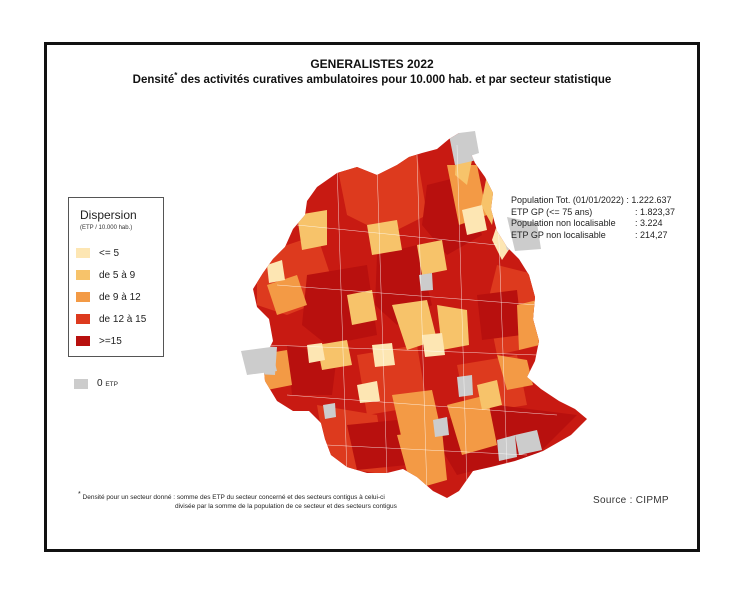 The height and width of the screenshot is (600, 750). What do you see at coordinates (176, 75) in the screenshot?
I see `subtitle-asterisk: *` at bounding box center [176, 75].